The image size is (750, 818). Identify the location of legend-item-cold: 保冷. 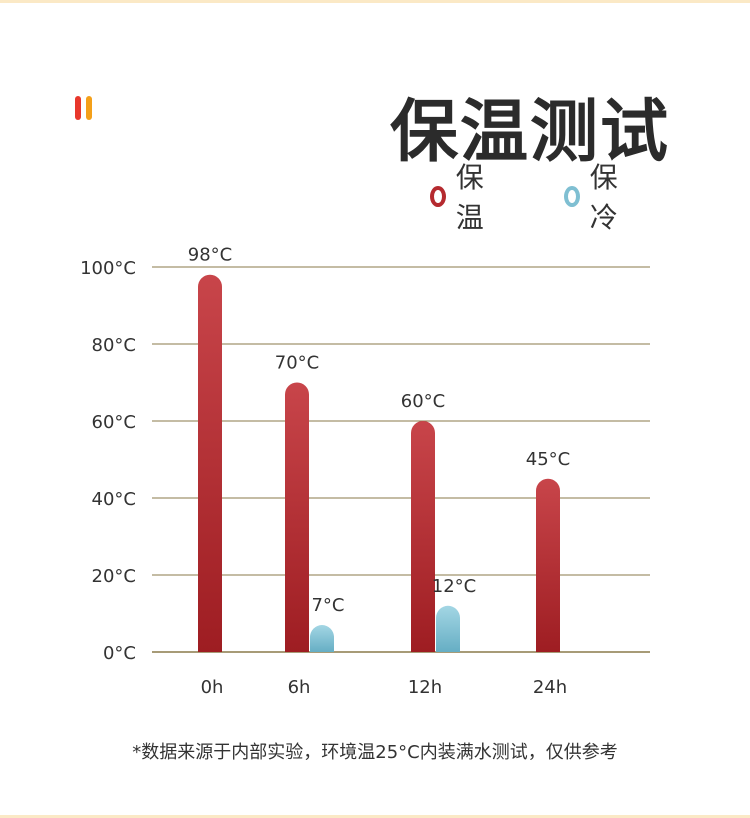
(593, 197).